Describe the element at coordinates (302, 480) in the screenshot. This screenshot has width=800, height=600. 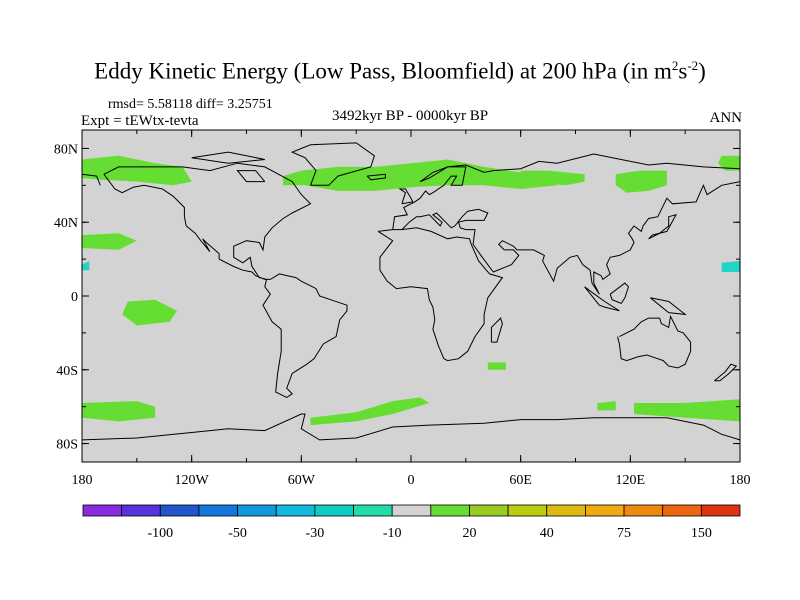
I see `lon-tick-label: 60W` at that location.